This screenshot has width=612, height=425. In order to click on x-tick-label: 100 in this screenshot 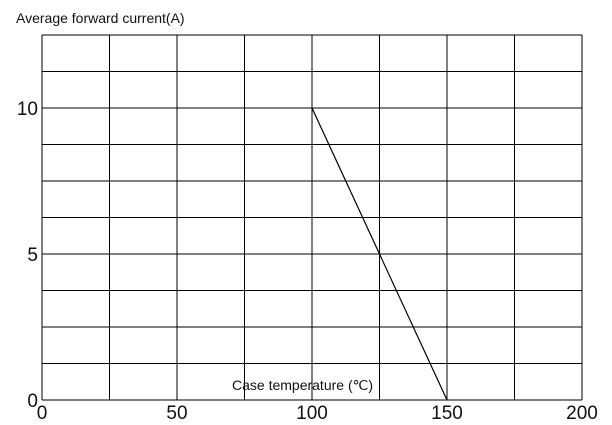, I will do `click(312, 413)`.